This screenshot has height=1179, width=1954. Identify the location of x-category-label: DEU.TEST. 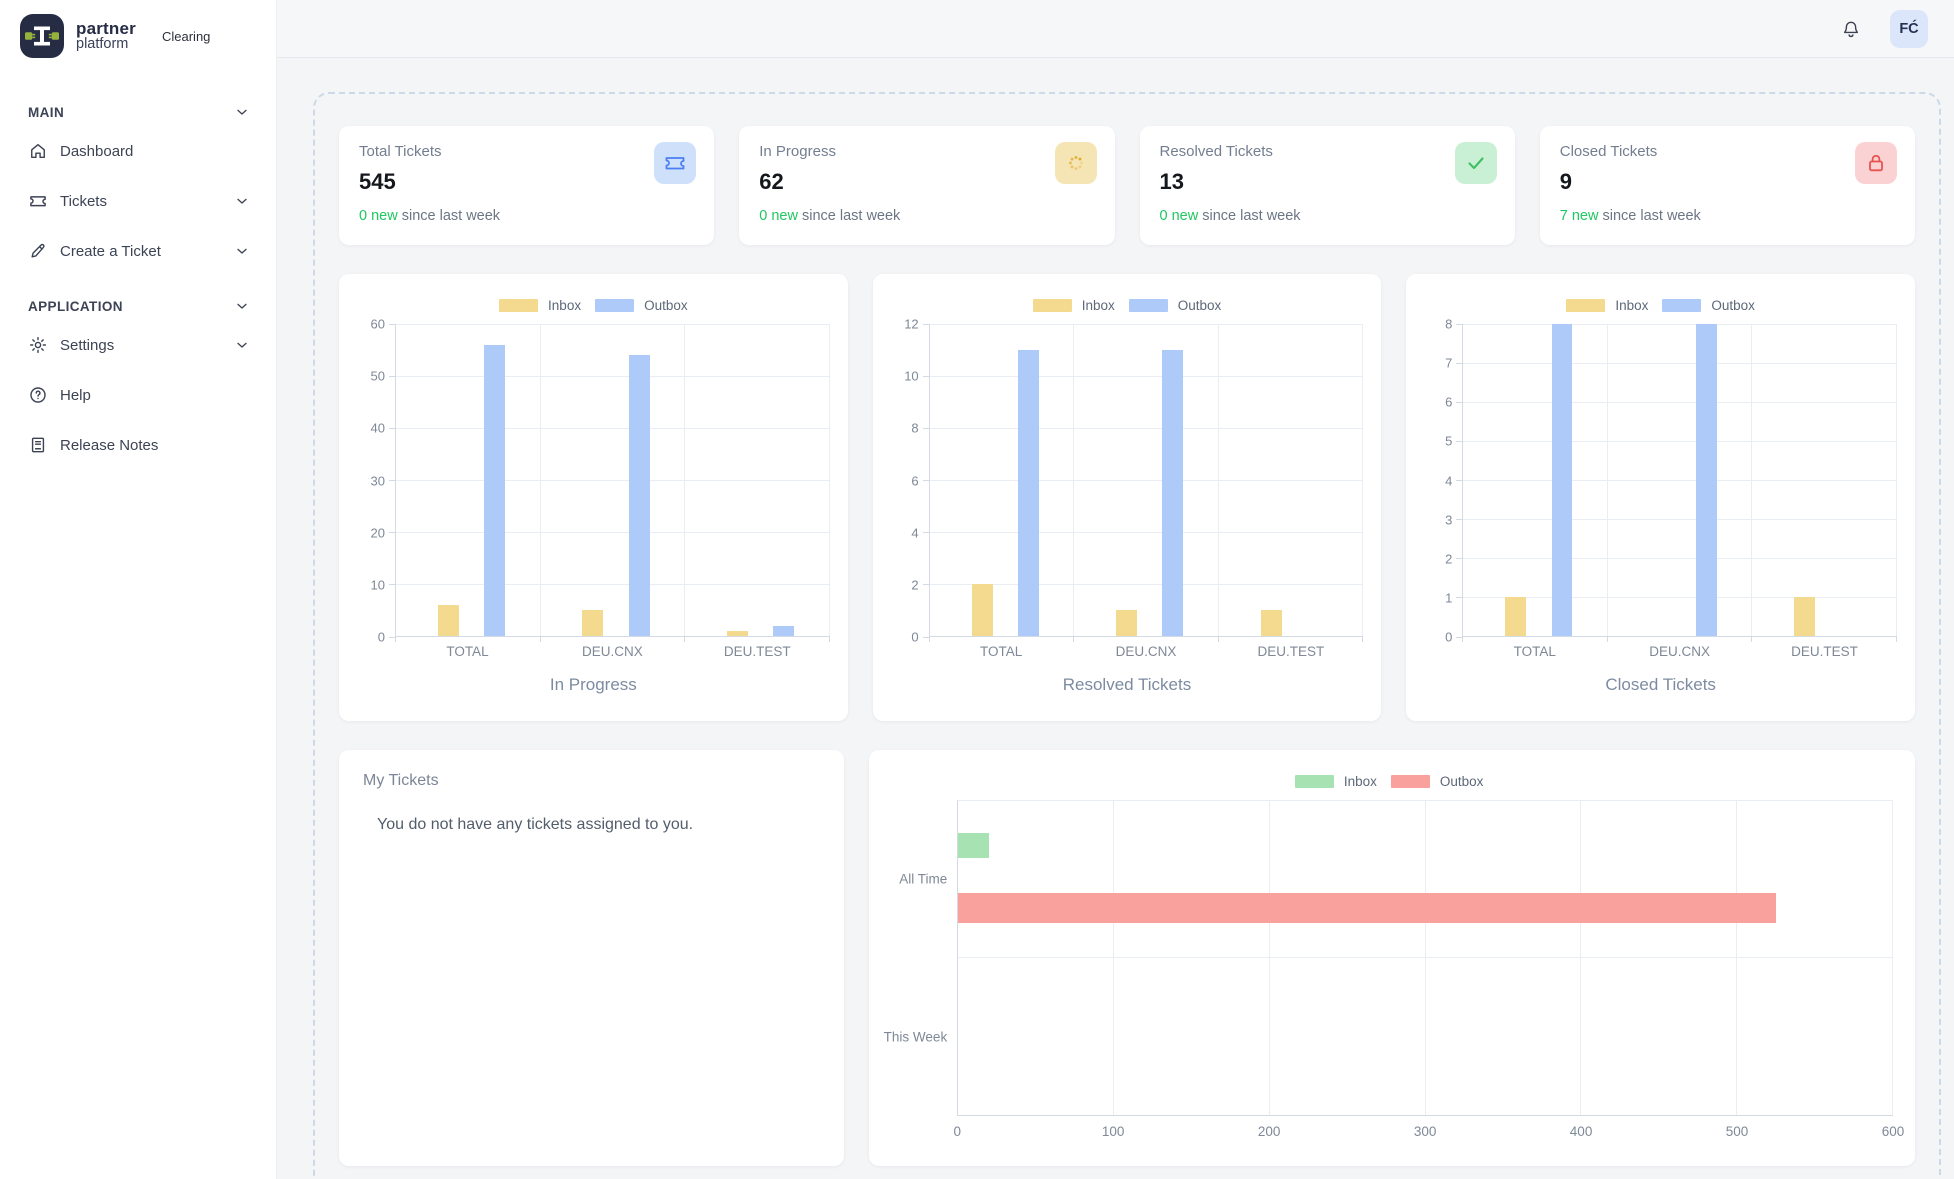
(1291, 651).